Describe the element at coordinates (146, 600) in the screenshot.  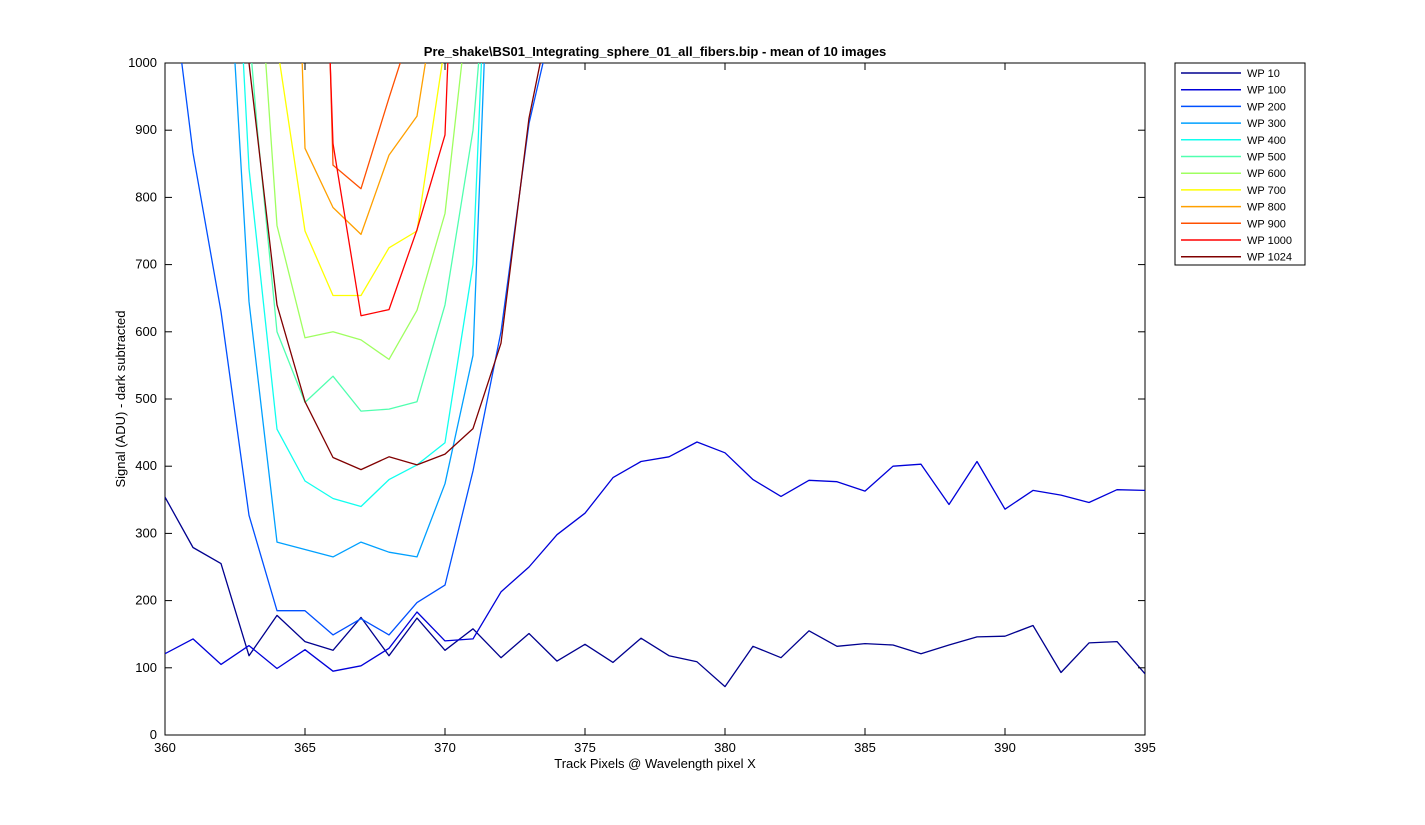
I see `y-tick-label: 200` at that location.